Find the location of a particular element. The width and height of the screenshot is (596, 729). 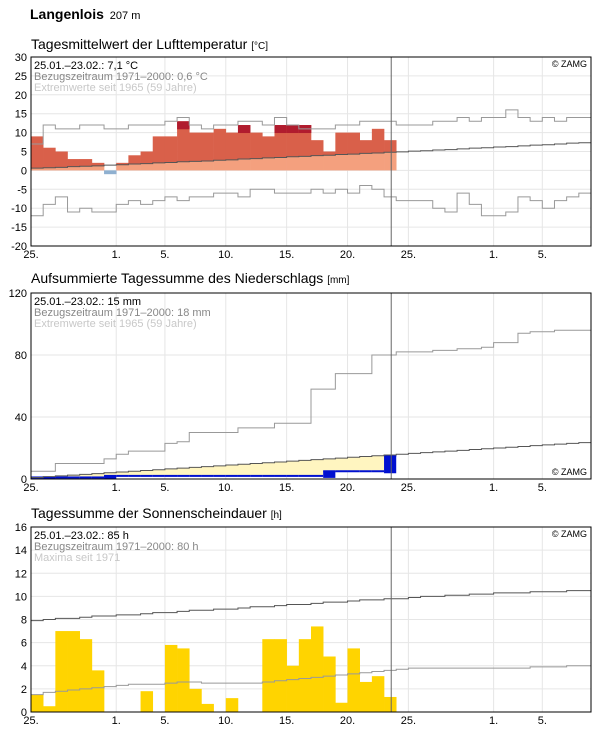

sunshine-y-tick: 8 is located at coordinates (24, 621).